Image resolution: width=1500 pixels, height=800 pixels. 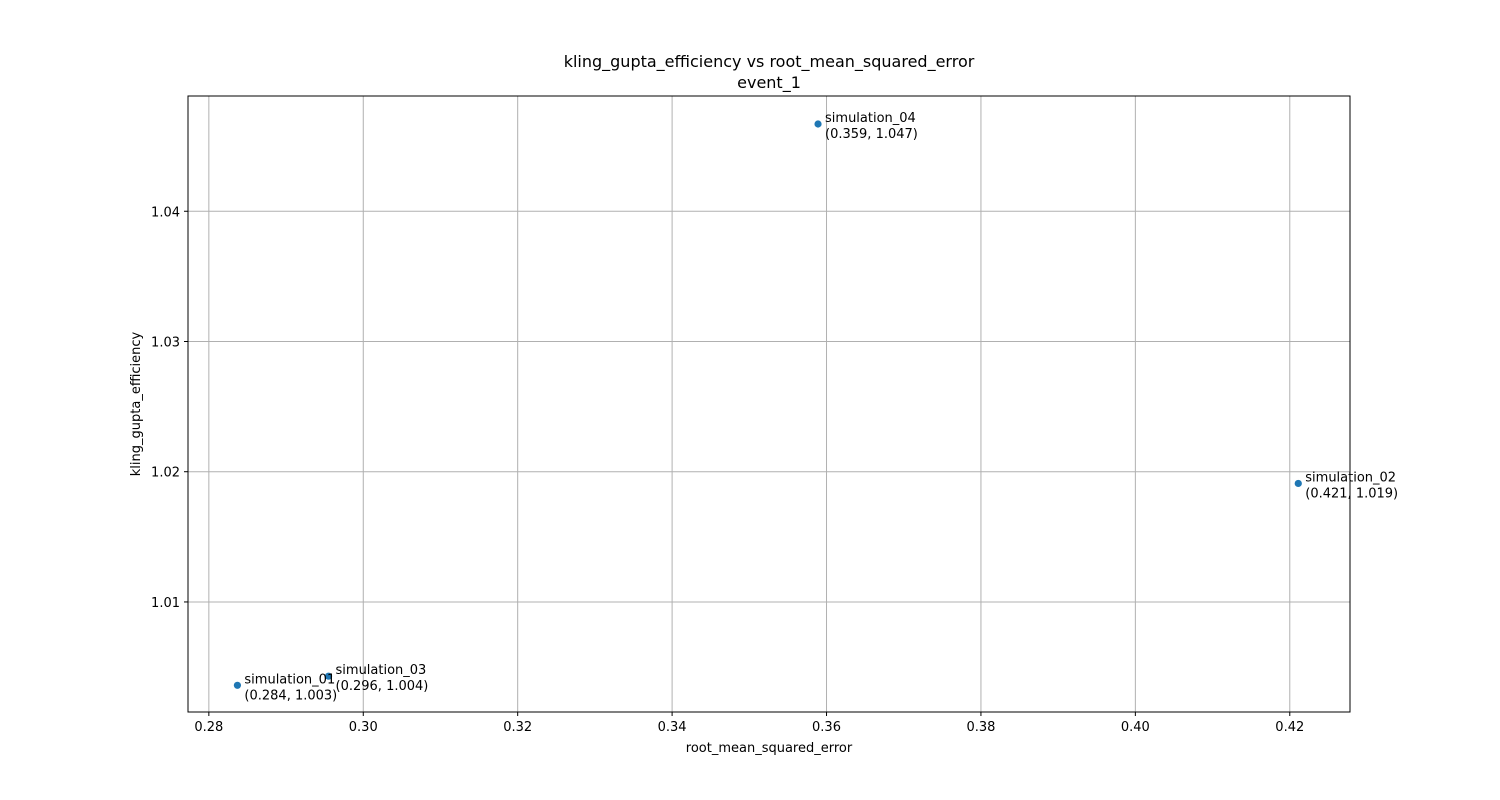 I want to click on y-axis-label: kling_gupta_efficiency, so click(x=136, y=403).